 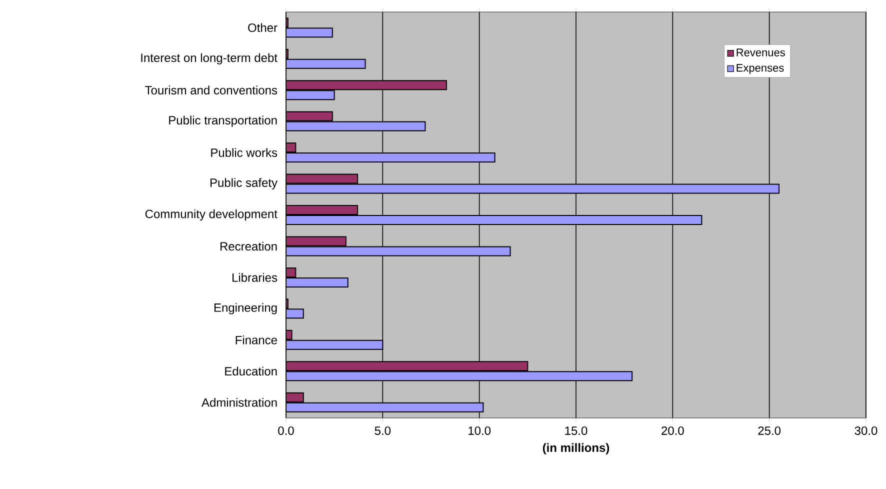 I want to click on x-tick-label: 15.0, so click(x=576, y=430).